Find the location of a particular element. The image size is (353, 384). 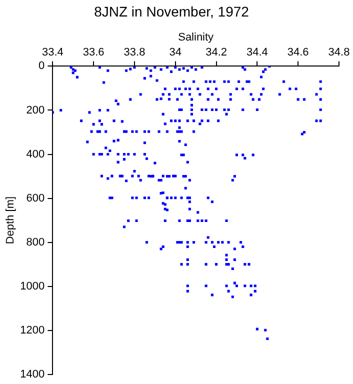

x-tick-label: 34.4 is located at coordinates (257, 52).